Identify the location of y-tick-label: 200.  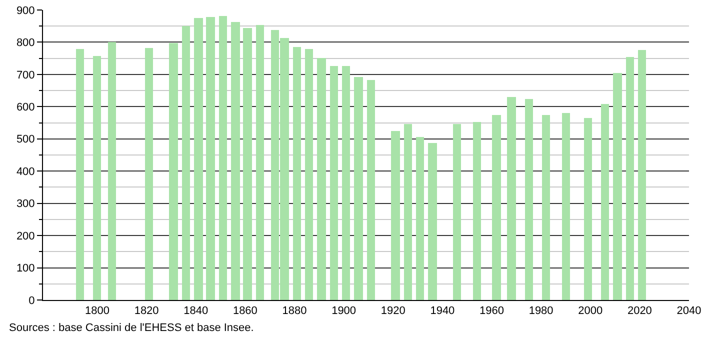
(25, 236).